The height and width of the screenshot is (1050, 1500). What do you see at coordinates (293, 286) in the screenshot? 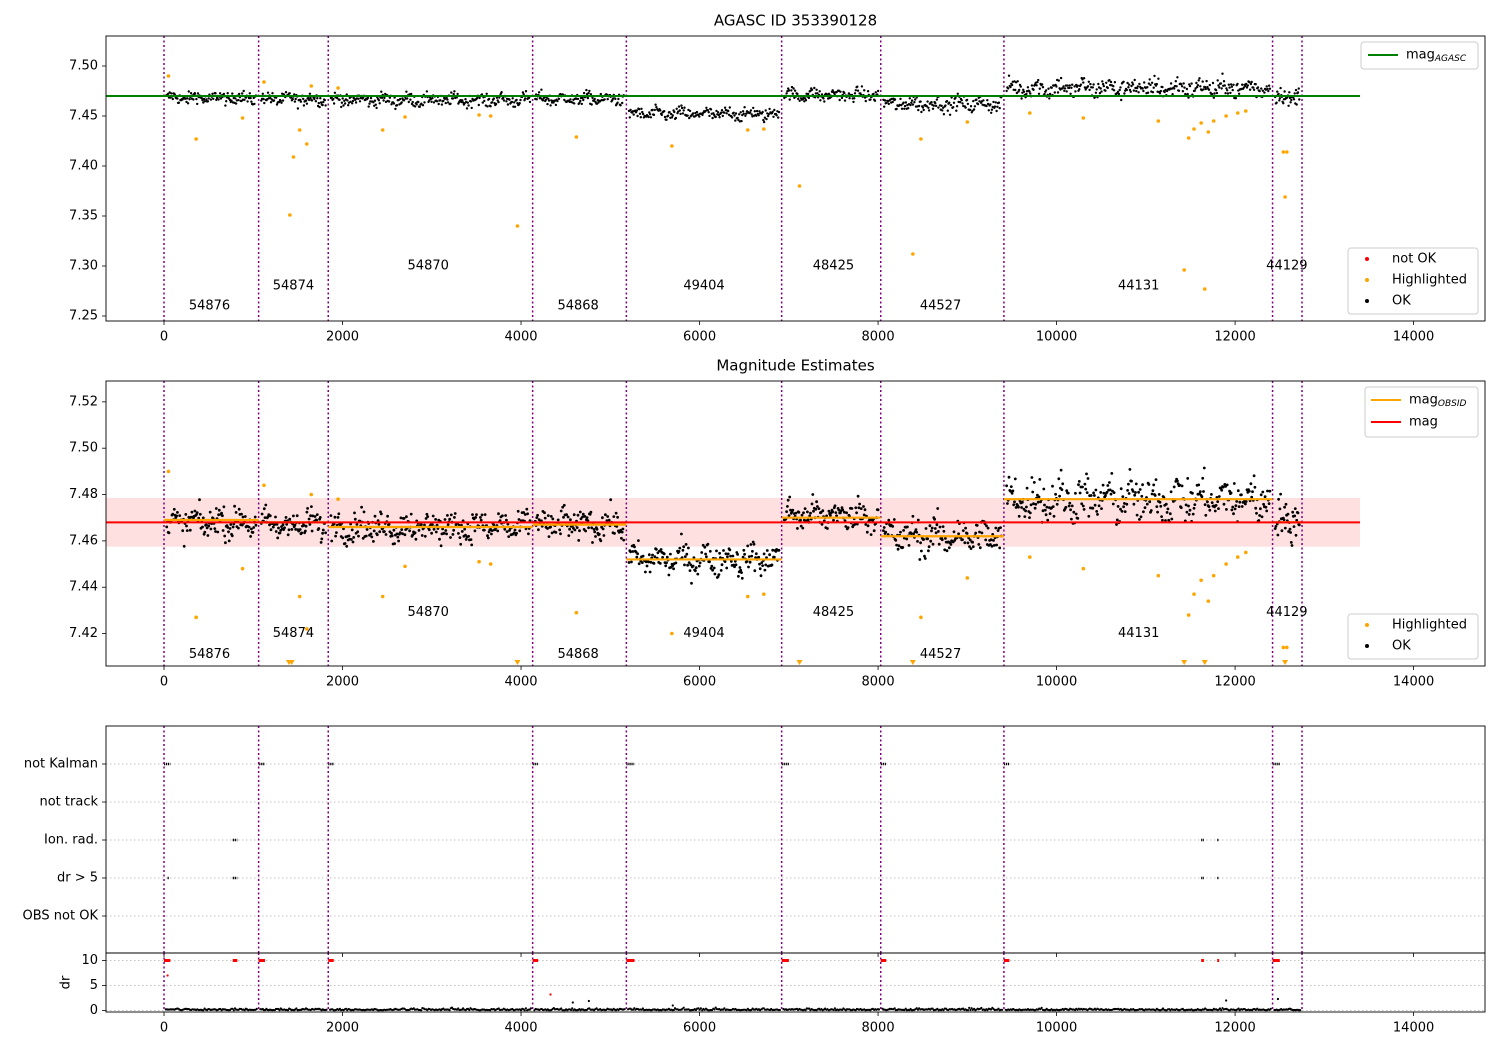
I see `obsid-label: 54874` at bounding box center [293, 286].